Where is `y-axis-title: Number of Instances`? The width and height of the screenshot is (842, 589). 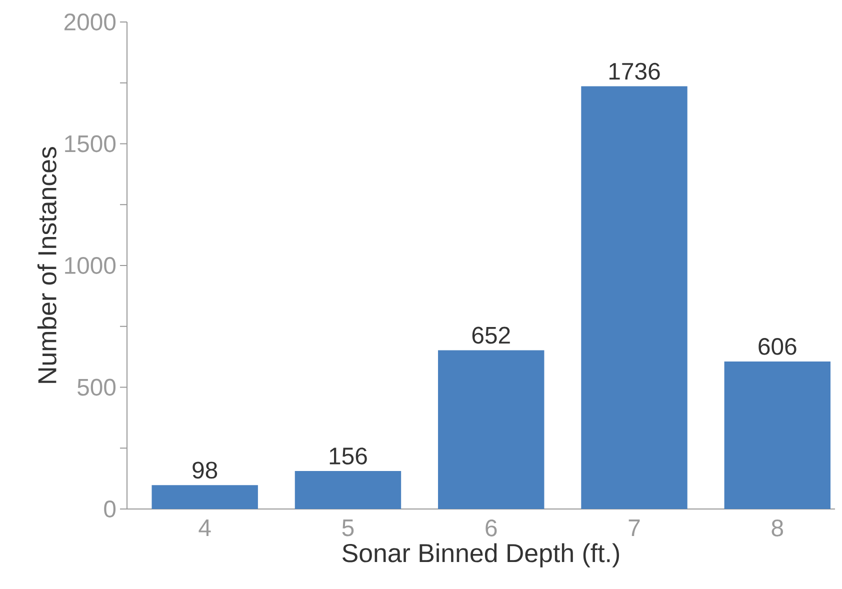
y-axis-title: Number of Instances is located at coordinates (46, 264).